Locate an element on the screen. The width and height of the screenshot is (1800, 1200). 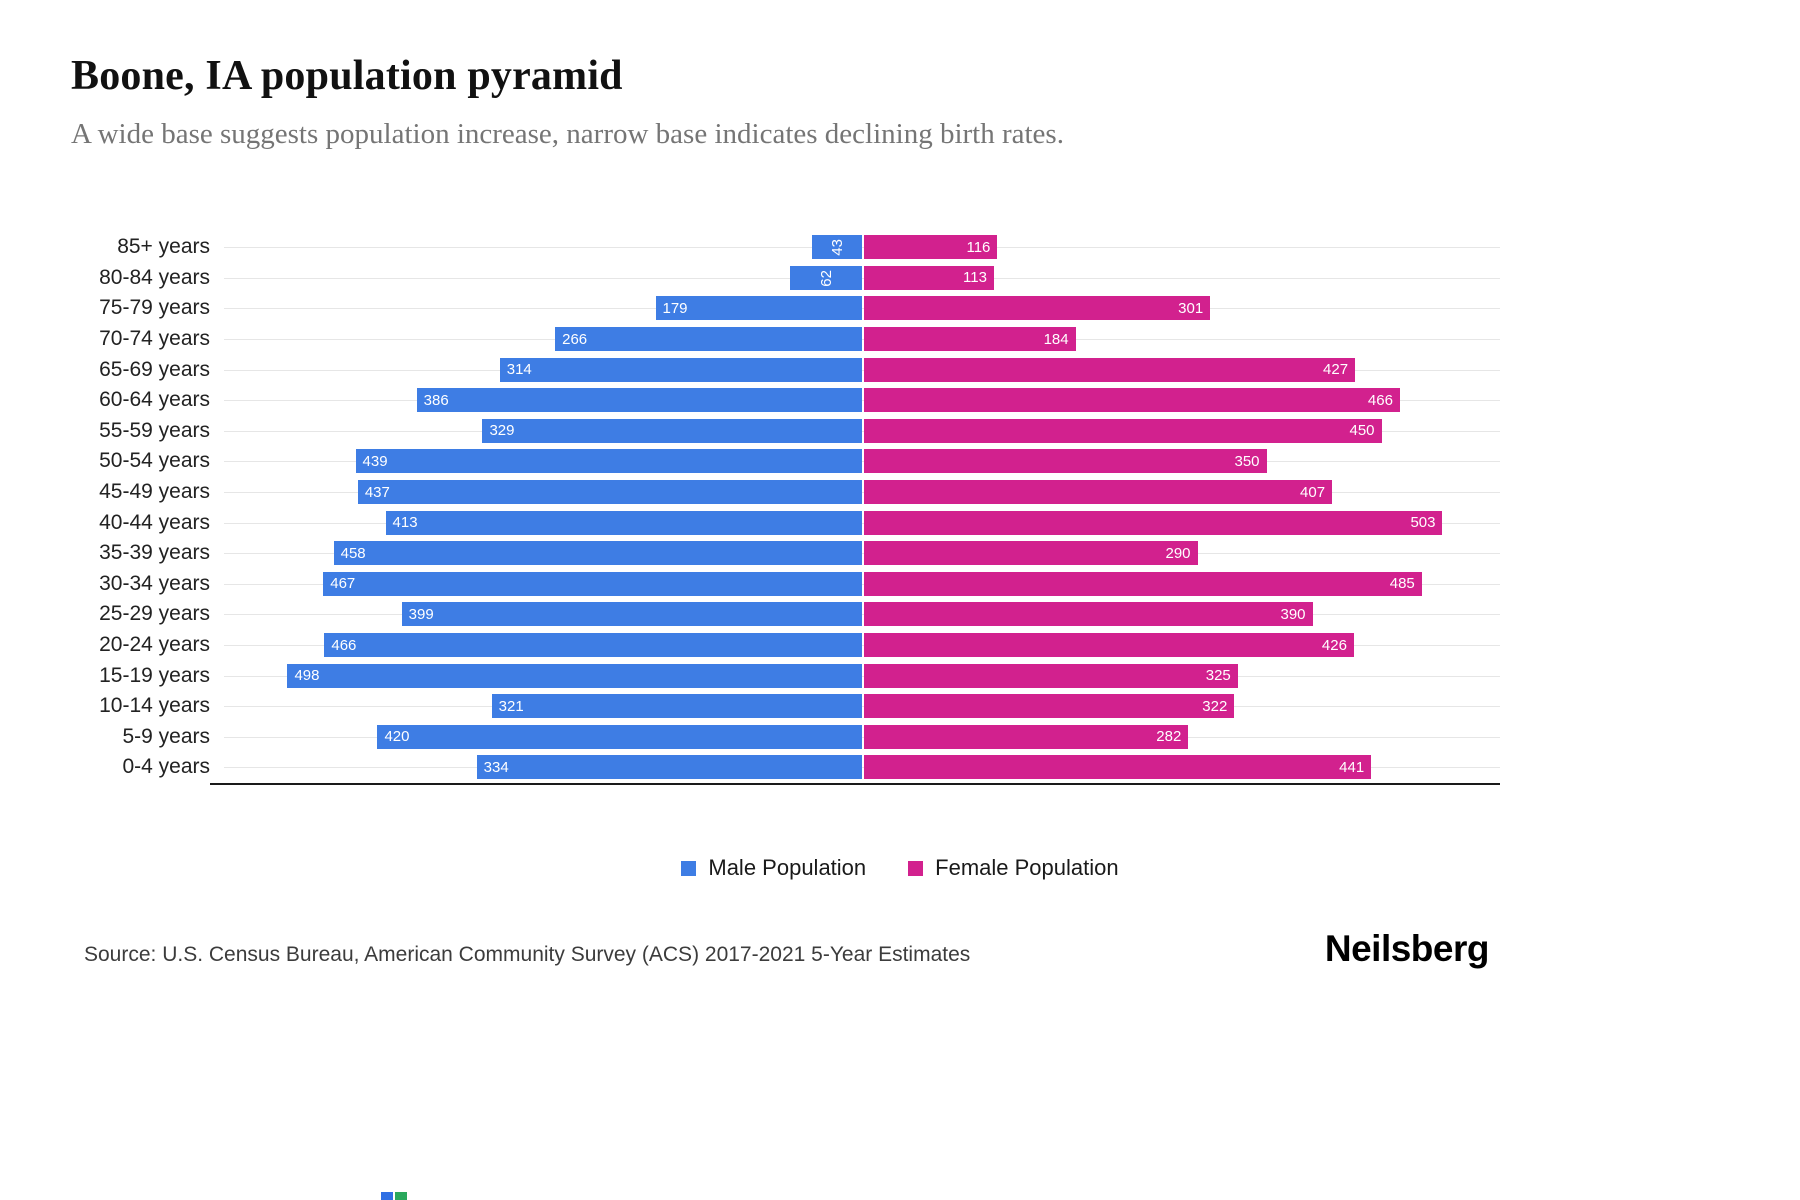
male-legend-swatch-icon is located at coordinates (689, 868).